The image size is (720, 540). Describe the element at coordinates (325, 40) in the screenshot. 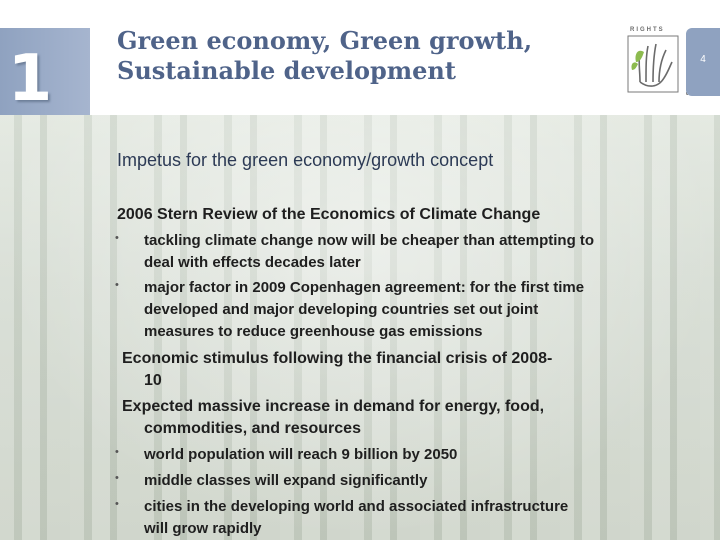

I see `title-line-1: Green economy, Green growth,` at that location.